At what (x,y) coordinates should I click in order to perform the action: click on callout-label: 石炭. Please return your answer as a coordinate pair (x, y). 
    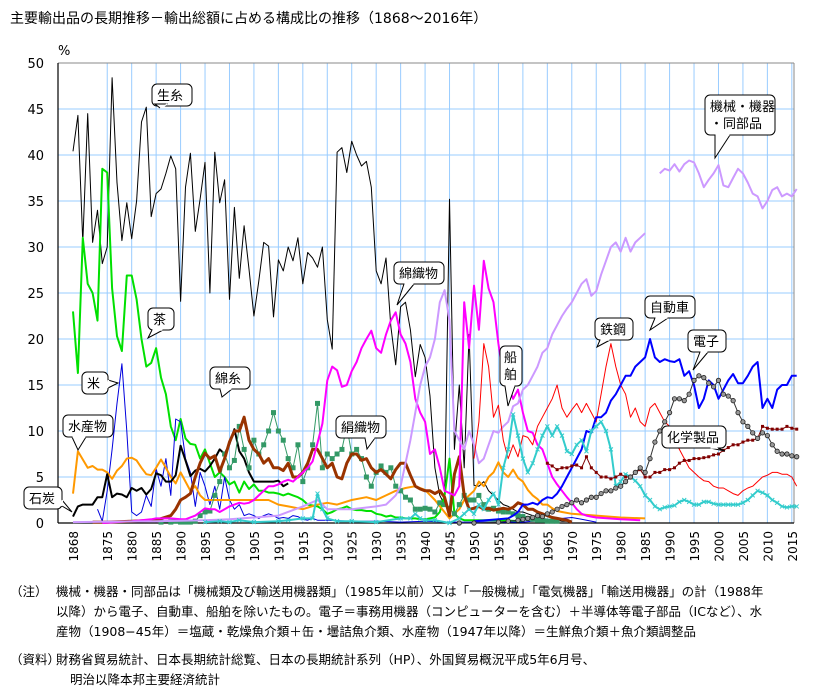
    Looking at the image, I should click on (42, 499).